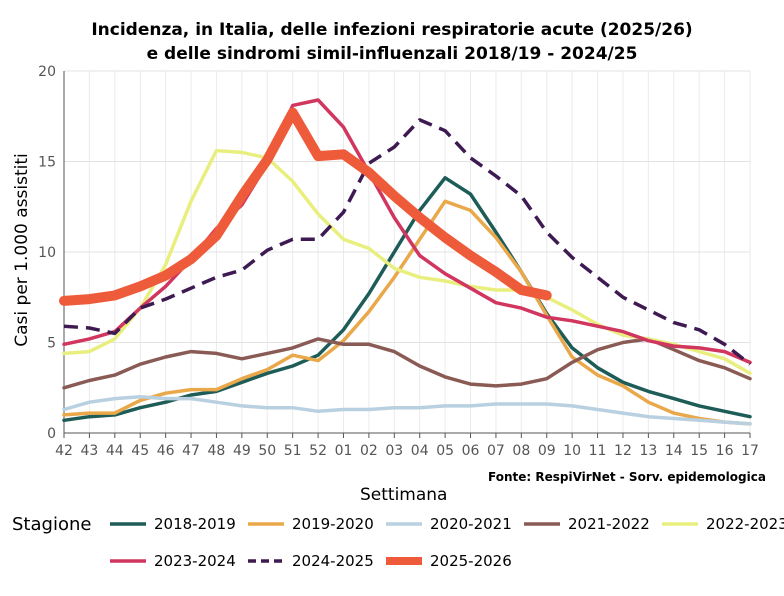  I want to click on x-tick-label: 49, so click(242, 451).